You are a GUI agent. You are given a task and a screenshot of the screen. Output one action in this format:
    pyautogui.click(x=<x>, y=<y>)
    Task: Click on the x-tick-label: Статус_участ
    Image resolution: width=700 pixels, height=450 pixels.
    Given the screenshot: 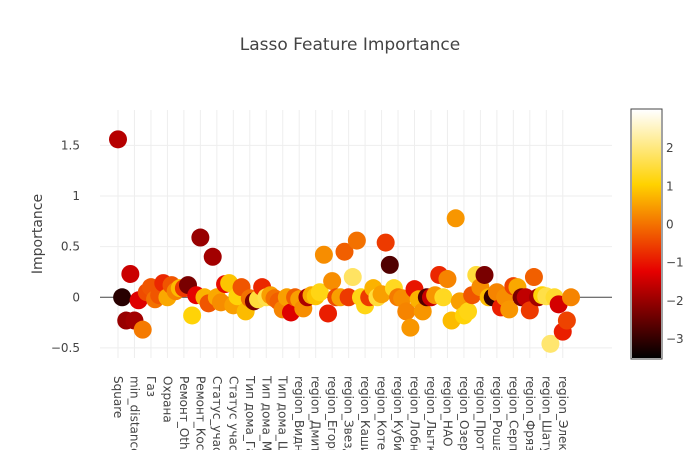 What is the action you would take?
    pyautogui.click(x=217, y=413)
    